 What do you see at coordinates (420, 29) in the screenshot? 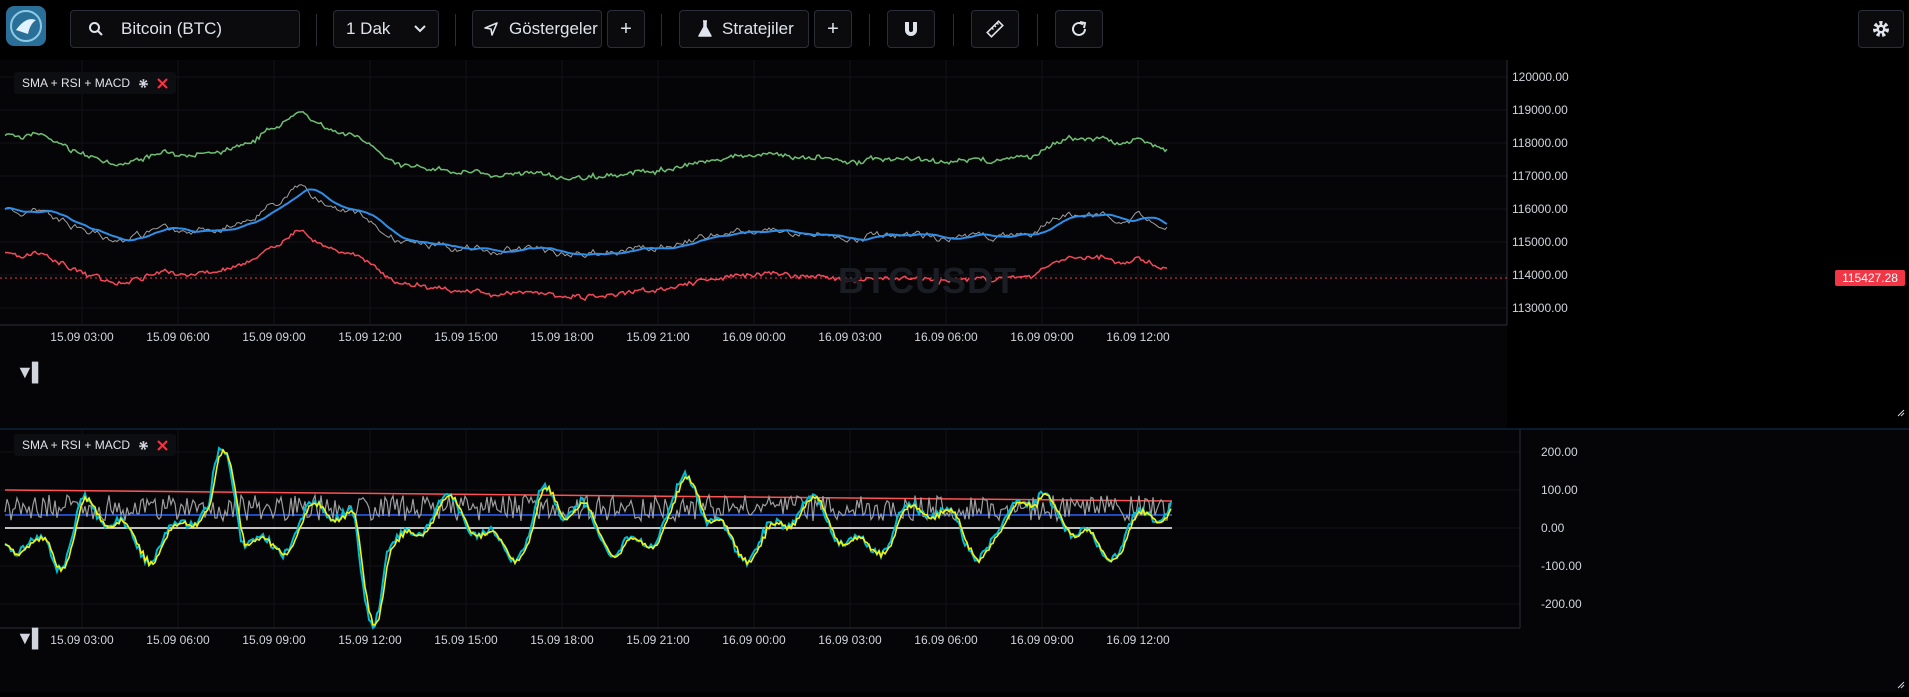
I see `chevron-down-icon` at bounding box center [420, 29].